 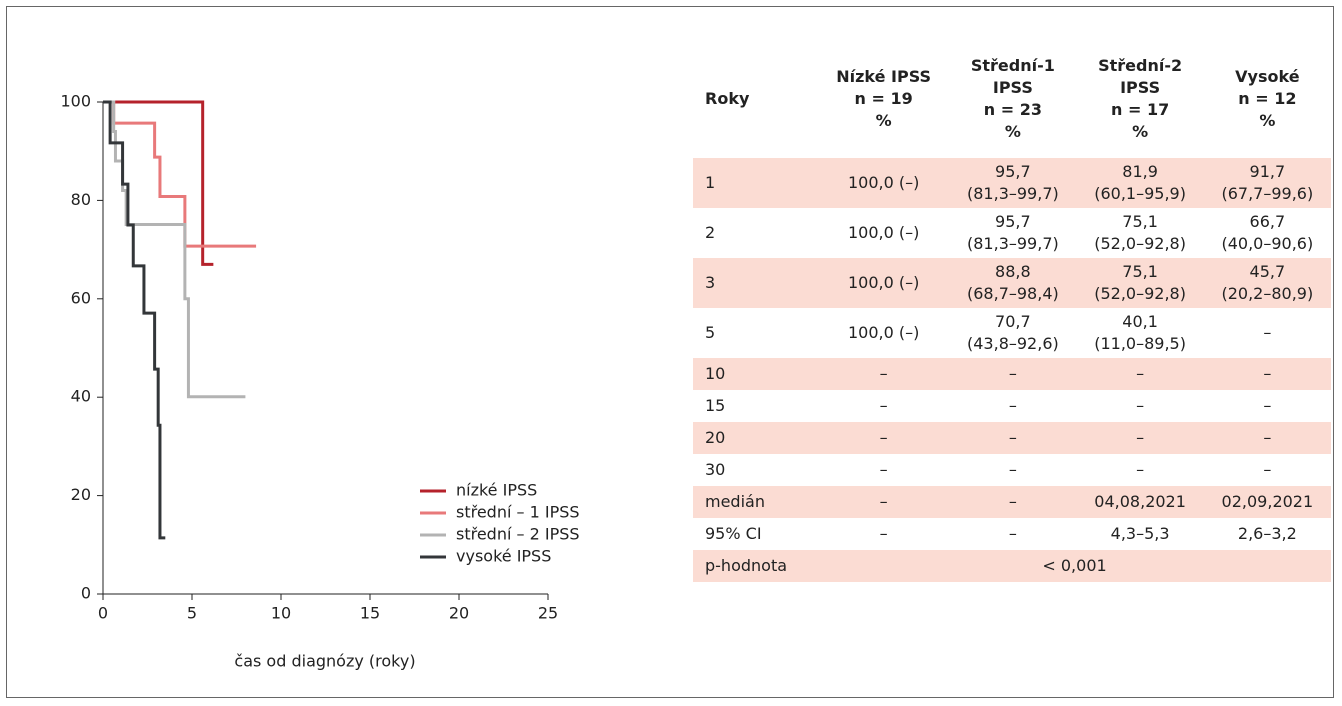 I want to click on header-cell: Střední-1 IPSS n = 23 %, so click(x=1012, y=98).